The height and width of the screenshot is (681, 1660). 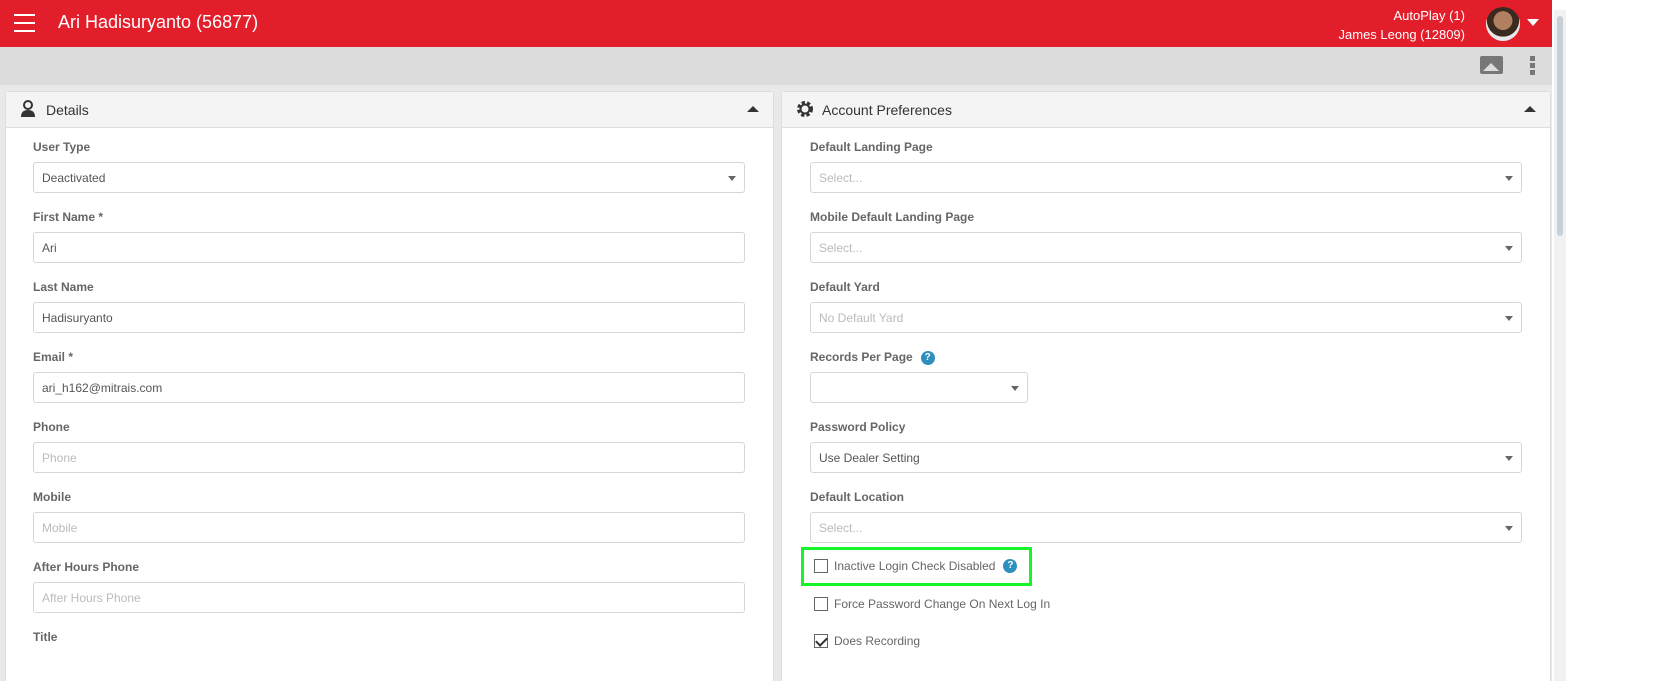 I want to click on label-text: Default Location, so click(x=857, y=497).